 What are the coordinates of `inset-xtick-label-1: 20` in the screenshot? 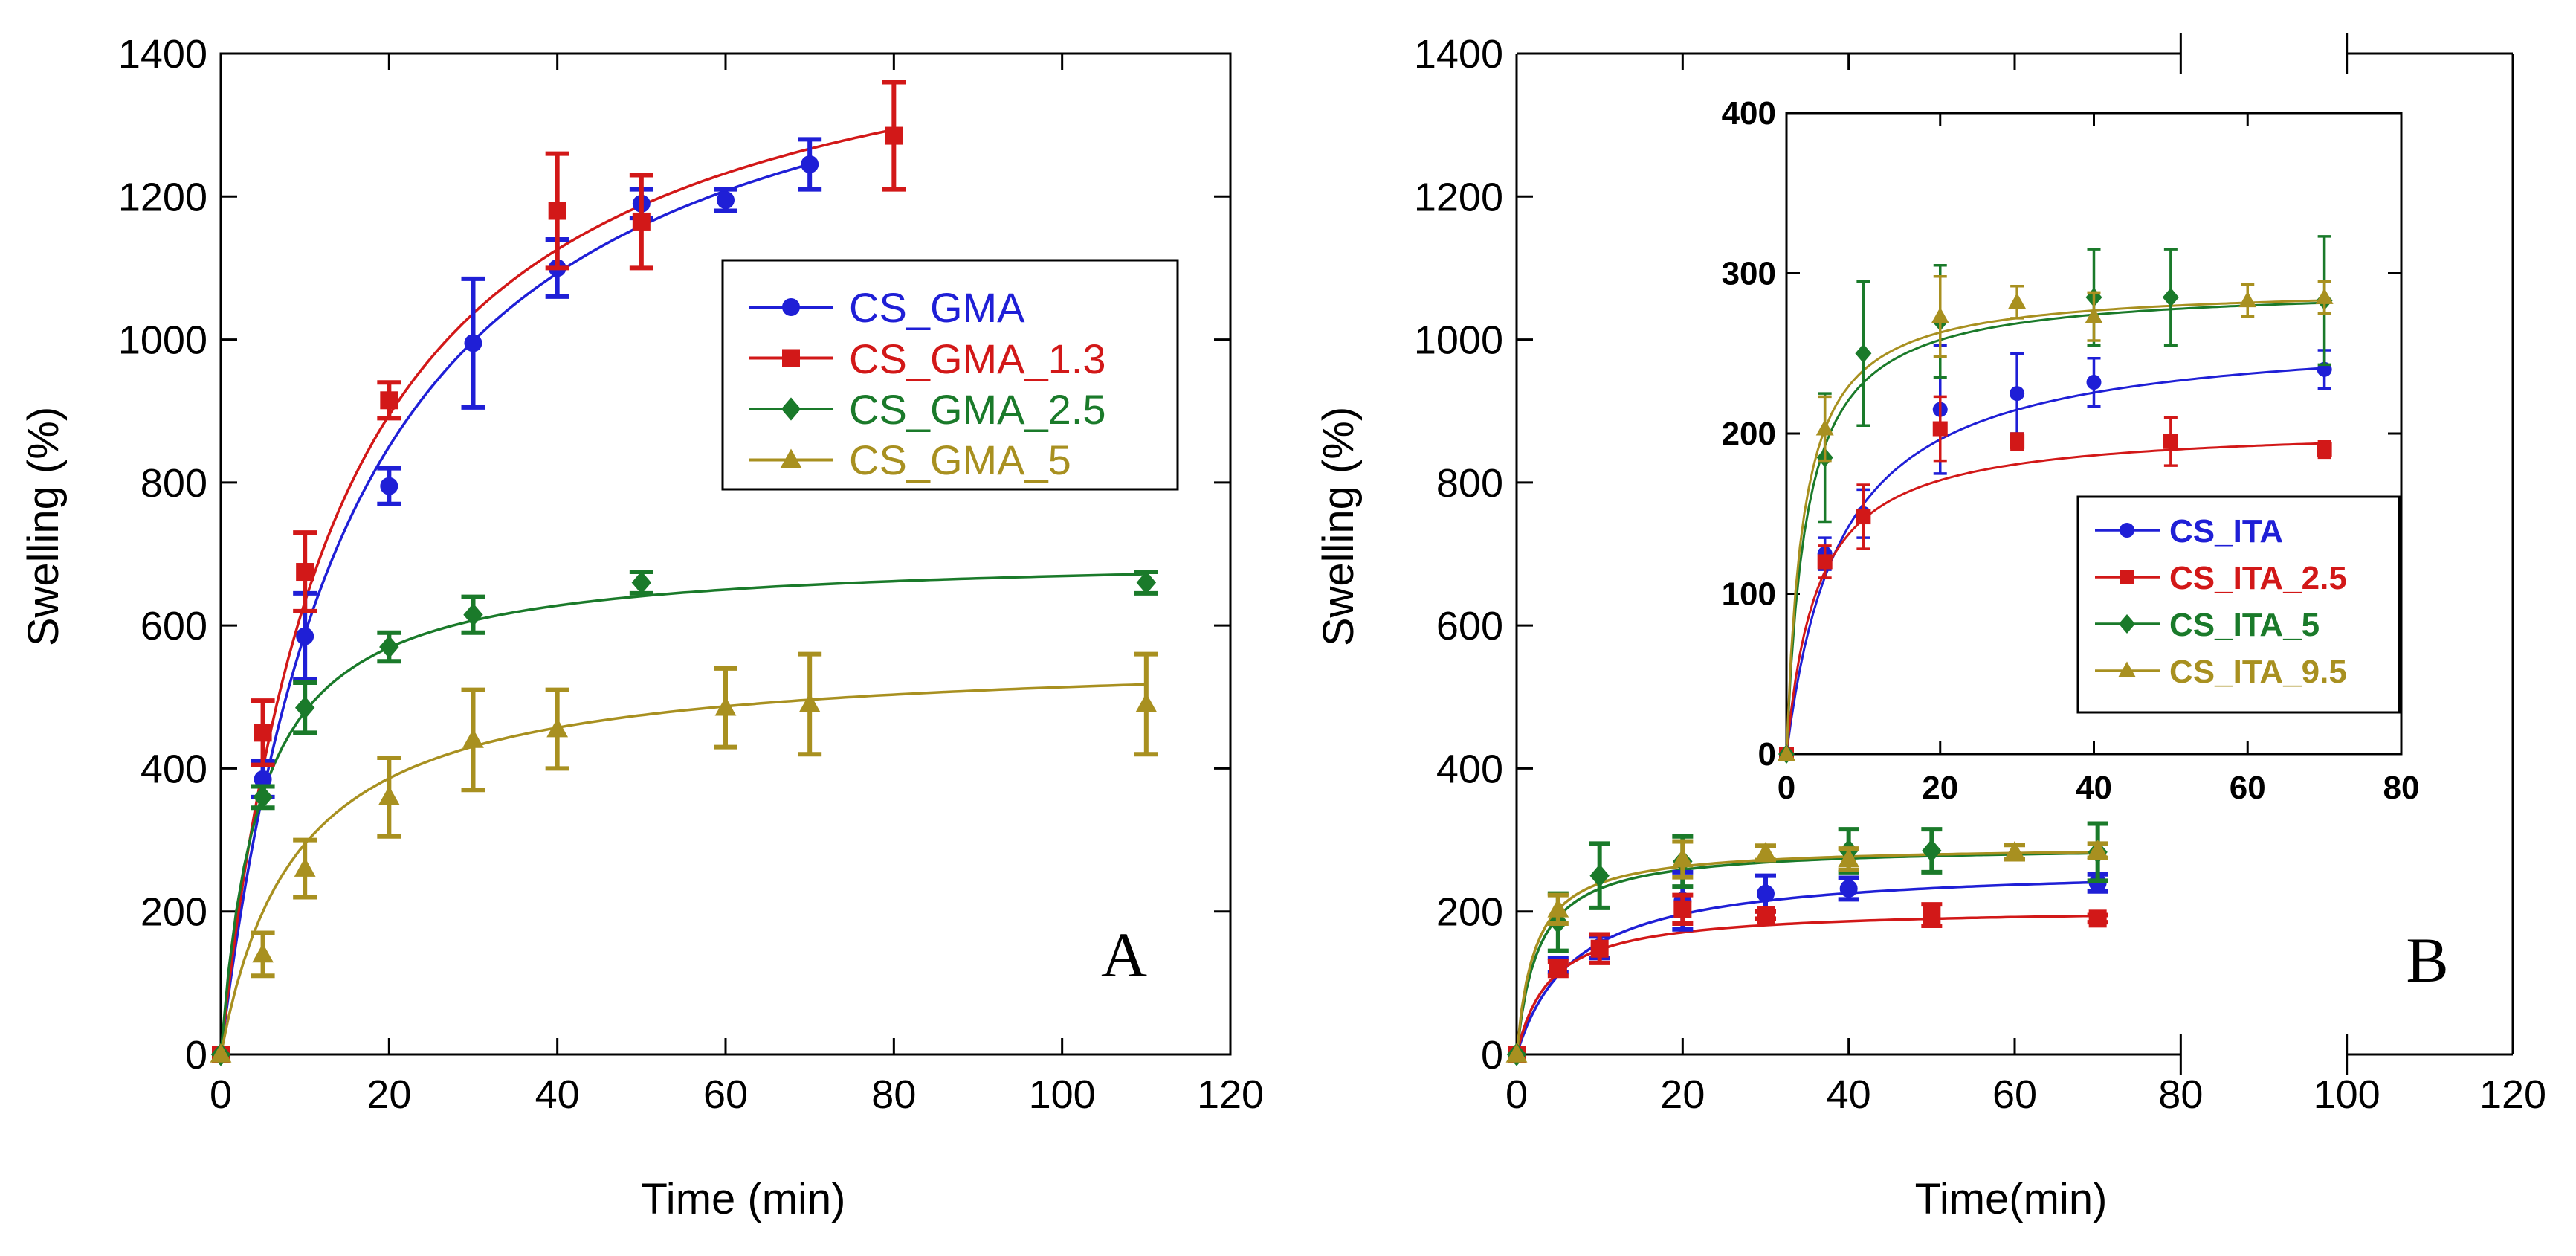 It's located at (1940, 788).